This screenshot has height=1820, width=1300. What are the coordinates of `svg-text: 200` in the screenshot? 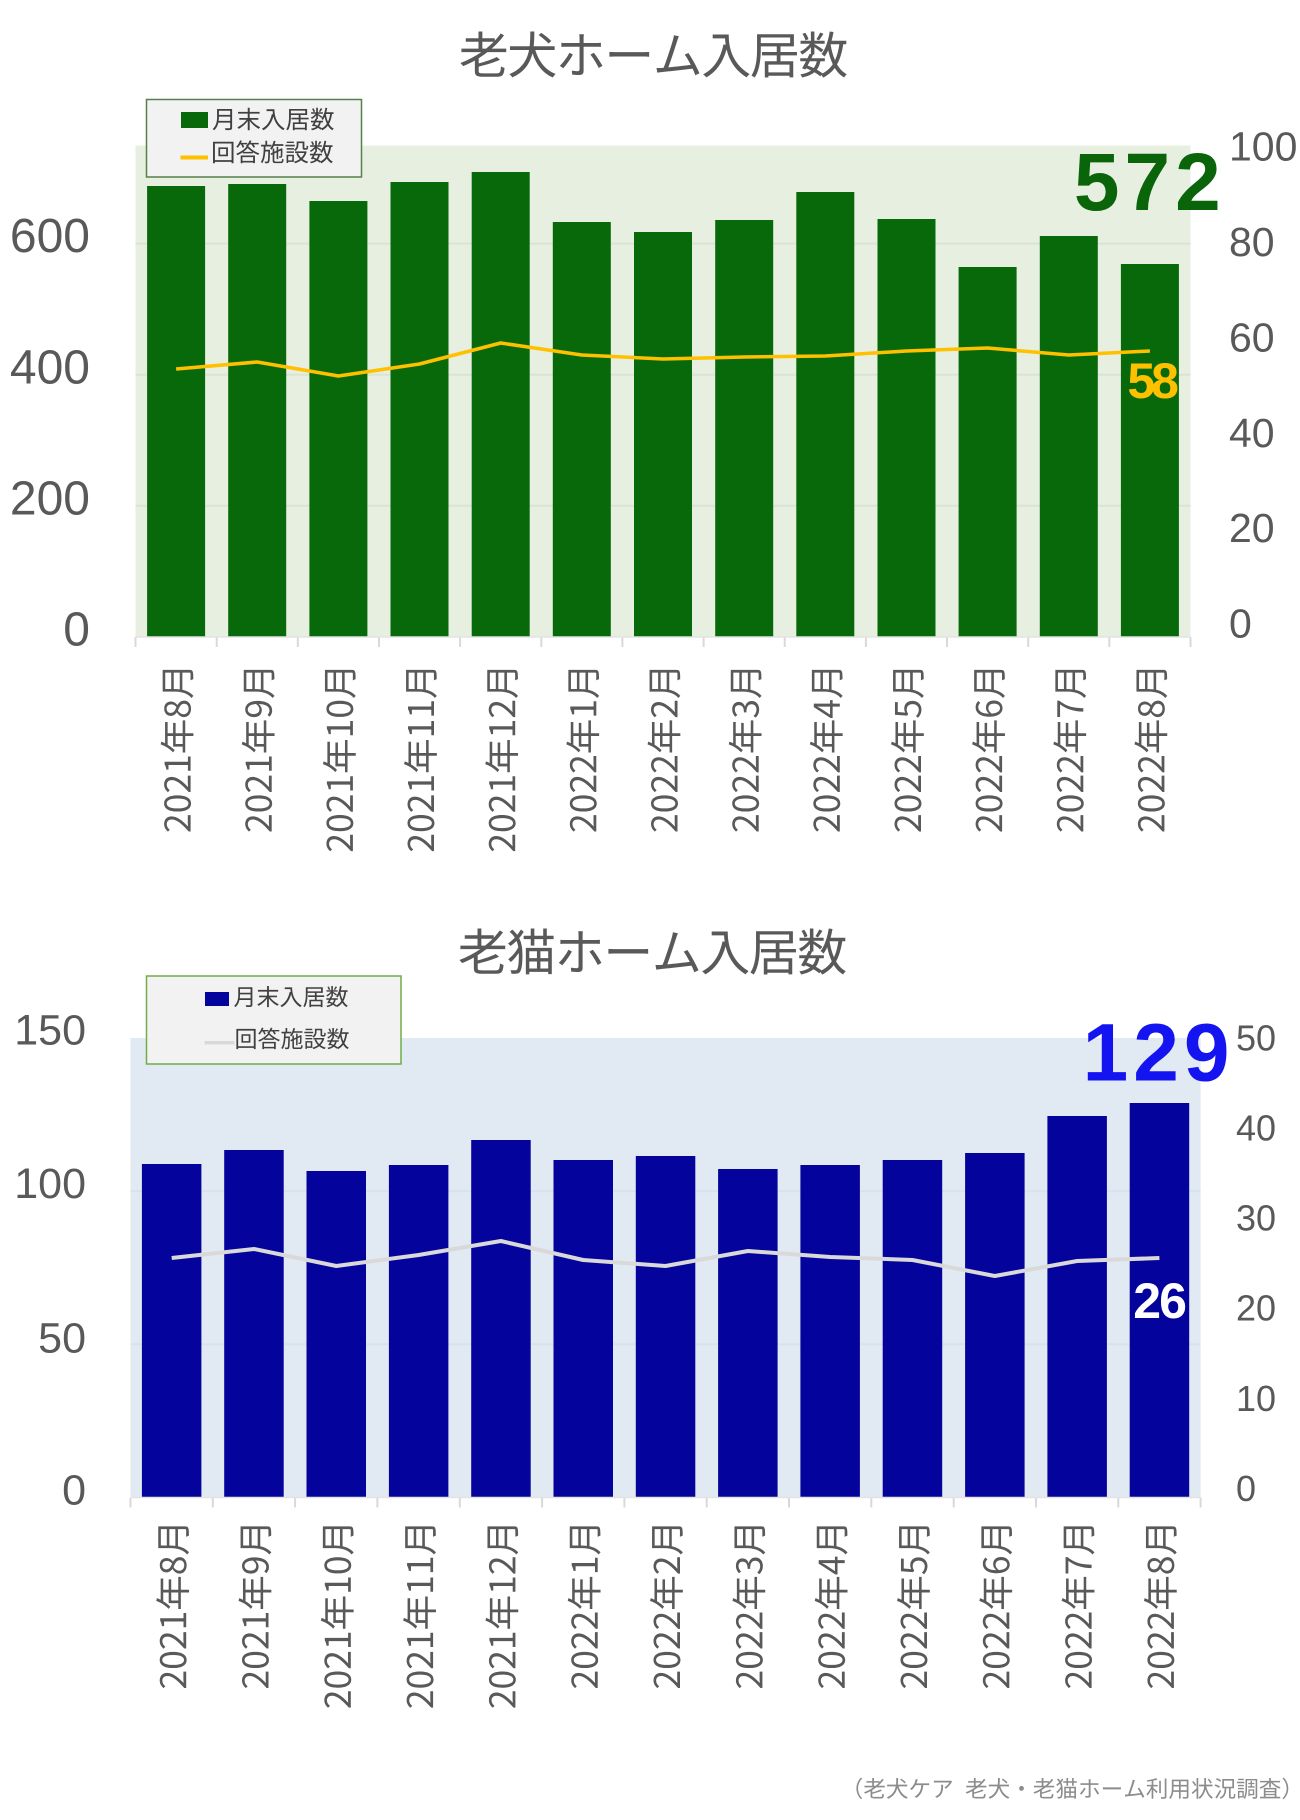 It's located at (50, 498).